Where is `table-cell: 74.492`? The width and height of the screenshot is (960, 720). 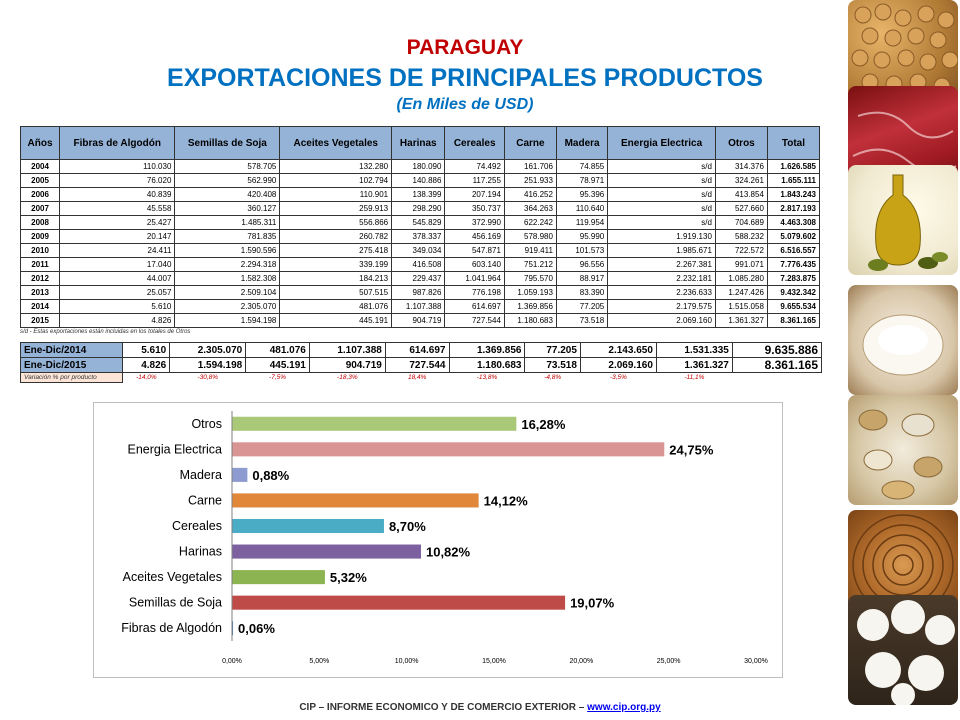 table-cell: 74.492 is located at coordinates (474, 166).